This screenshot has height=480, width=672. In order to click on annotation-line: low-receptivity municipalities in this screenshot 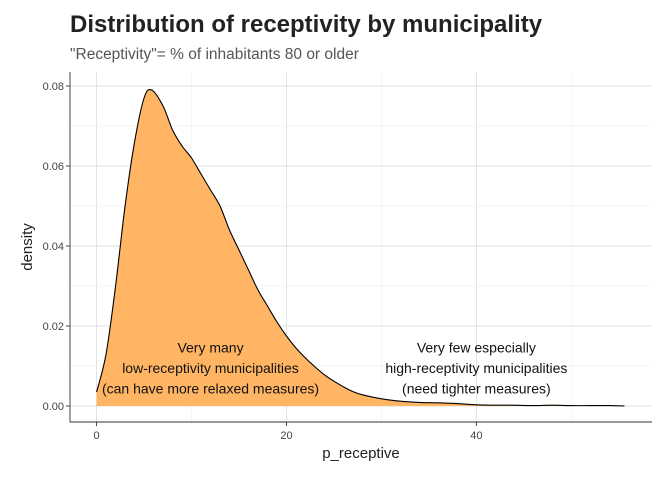, I will do `click(210, 368)`.